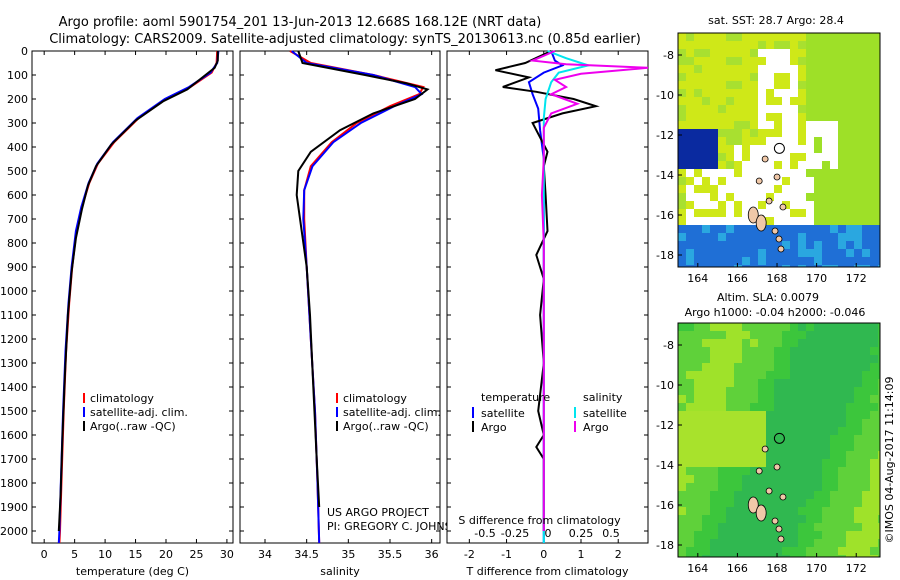  What do you see at coordinates (14, 291) in the screenshot?
I see `y-tick-label: 1000` at bounding box center [14, 291].